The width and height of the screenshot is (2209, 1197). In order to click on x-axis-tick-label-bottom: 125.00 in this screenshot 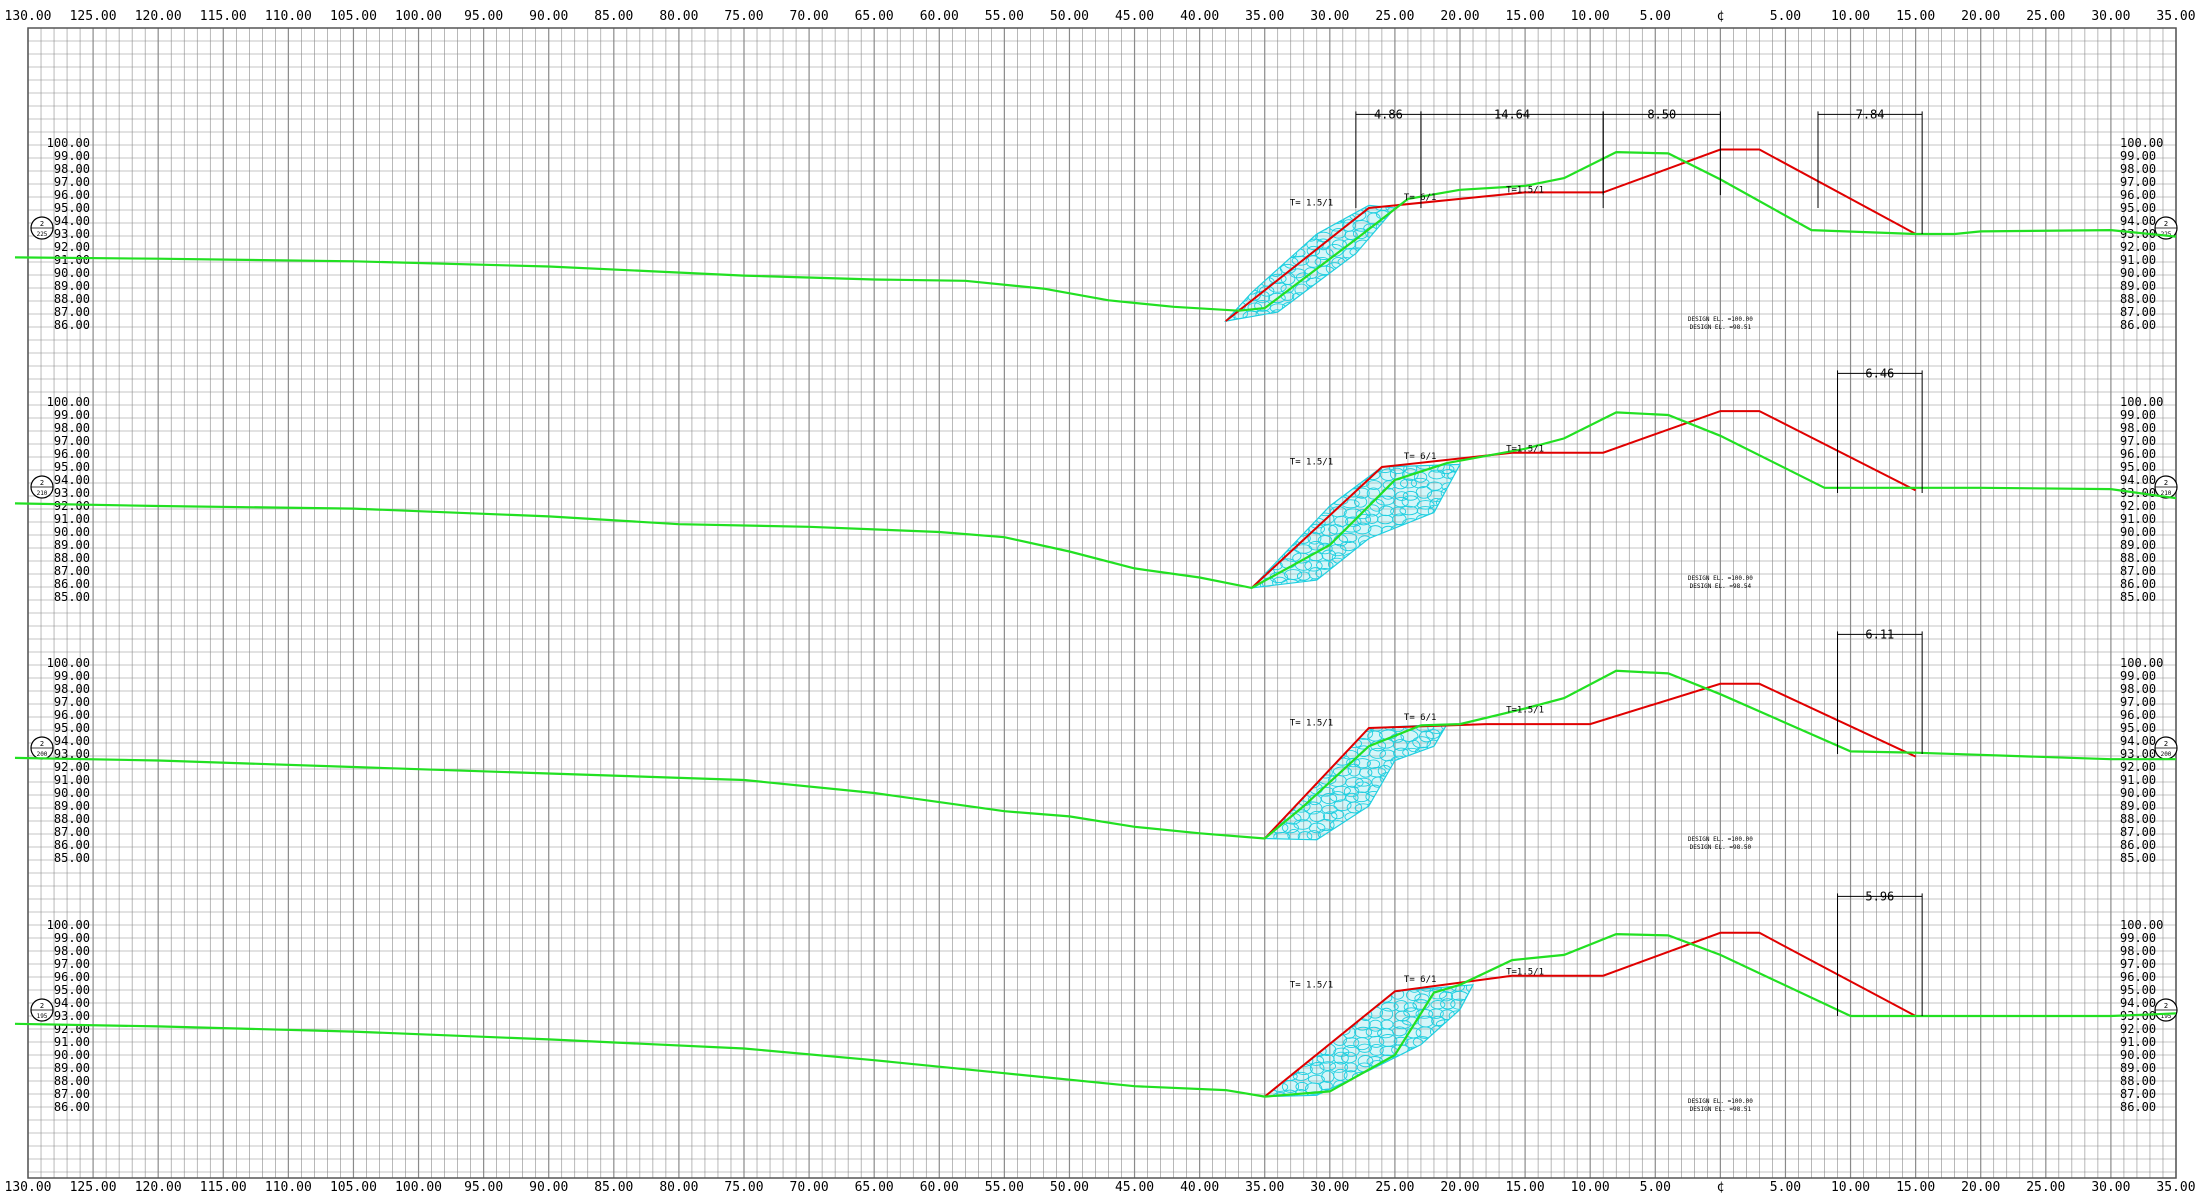, I will do `click(93, 1186)`.